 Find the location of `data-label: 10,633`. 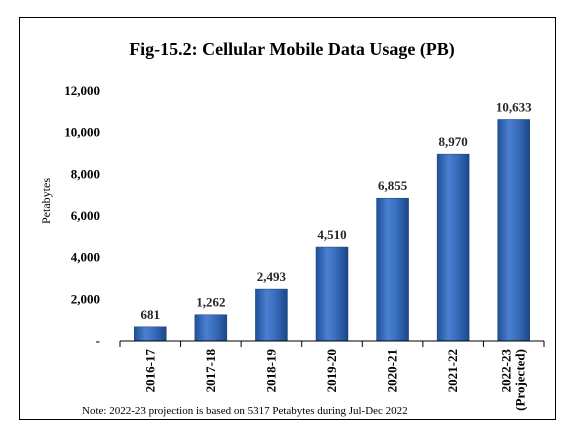

data-label: 10,633 is located at coordinates (514, 106).